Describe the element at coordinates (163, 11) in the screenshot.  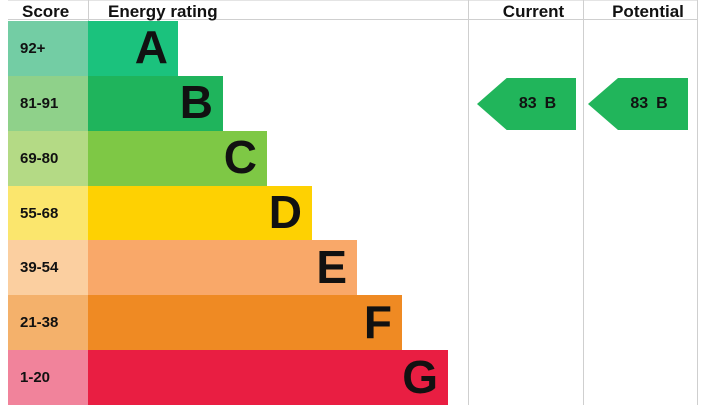
I see `energy-rating-column-header: Energy rating` at that location.